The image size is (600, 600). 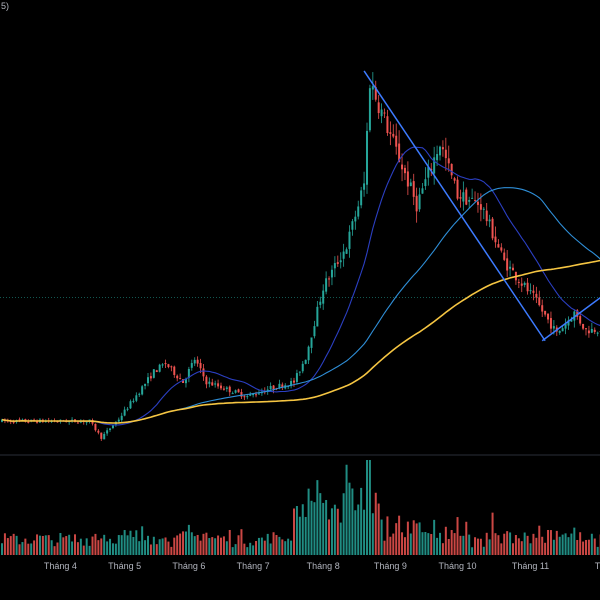 I want to click on x-tick-label: Tháng, so click(x=597, y=566).